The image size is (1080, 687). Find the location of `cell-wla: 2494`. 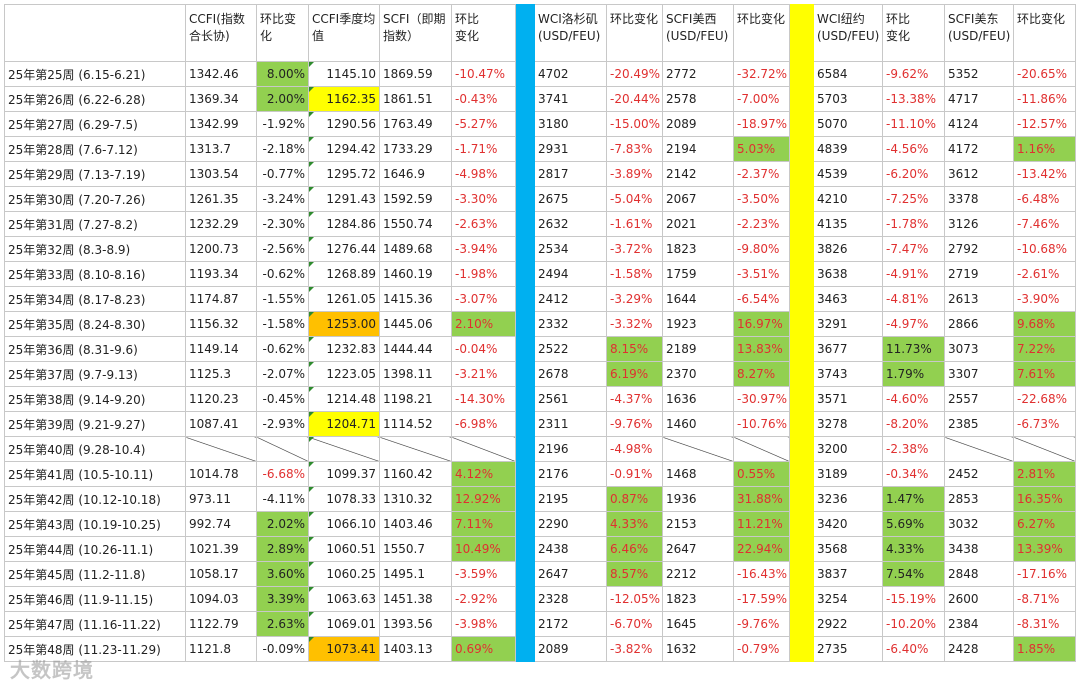

cell-wla: 2494 is located at coordinates (570, 274).